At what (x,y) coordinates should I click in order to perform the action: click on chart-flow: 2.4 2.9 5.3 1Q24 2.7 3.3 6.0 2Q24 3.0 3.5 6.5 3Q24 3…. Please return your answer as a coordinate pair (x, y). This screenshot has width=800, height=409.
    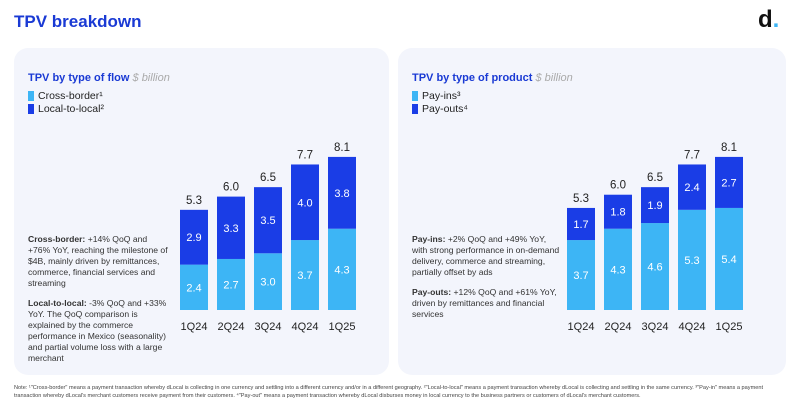
    Looking at the image, I should click on (268, 237).